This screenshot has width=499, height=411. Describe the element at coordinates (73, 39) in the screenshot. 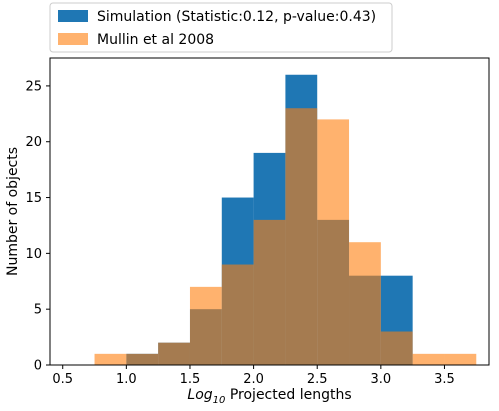

I see `legend-swatch-mullin` at that location.